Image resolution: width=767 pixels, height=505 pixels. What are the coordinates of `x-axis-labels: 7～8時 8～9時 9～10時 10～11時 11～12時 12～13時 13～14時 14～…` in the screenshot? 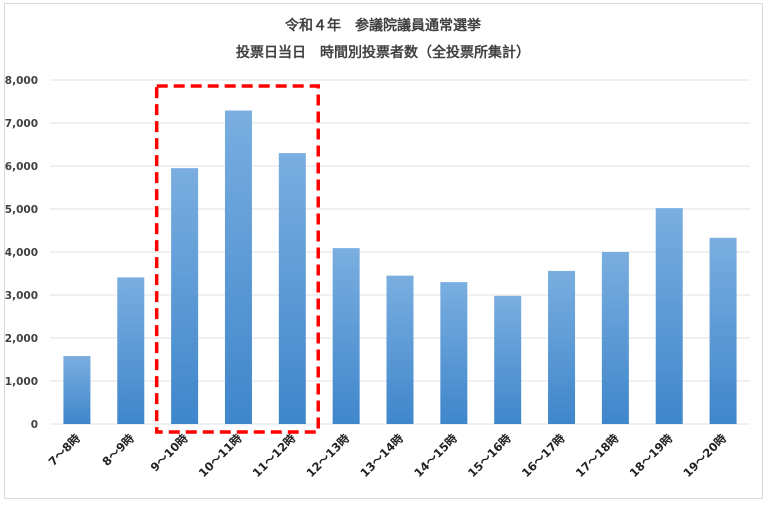 It's located at (388, 455).